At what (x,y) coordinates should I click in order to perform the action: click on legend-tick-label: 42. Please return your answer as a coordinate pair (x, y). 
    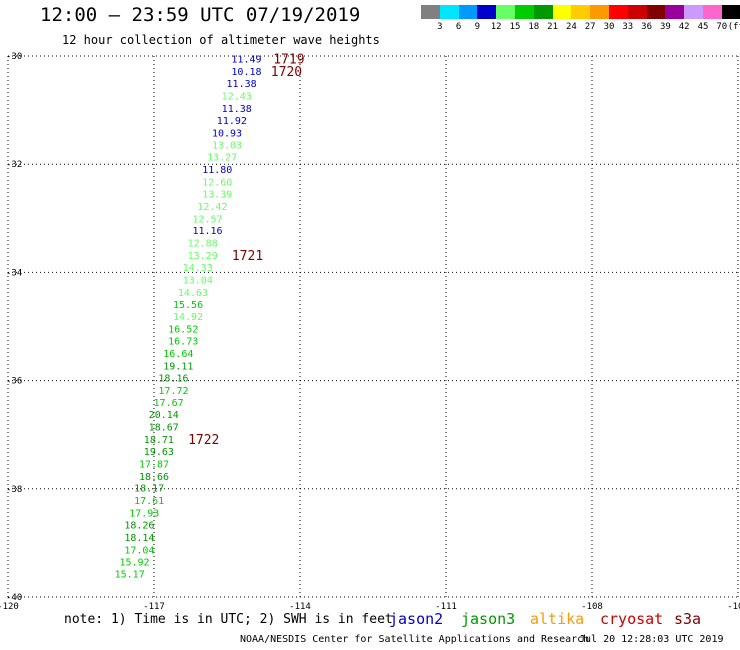
    Looking at the image, I should click on (684, 27).